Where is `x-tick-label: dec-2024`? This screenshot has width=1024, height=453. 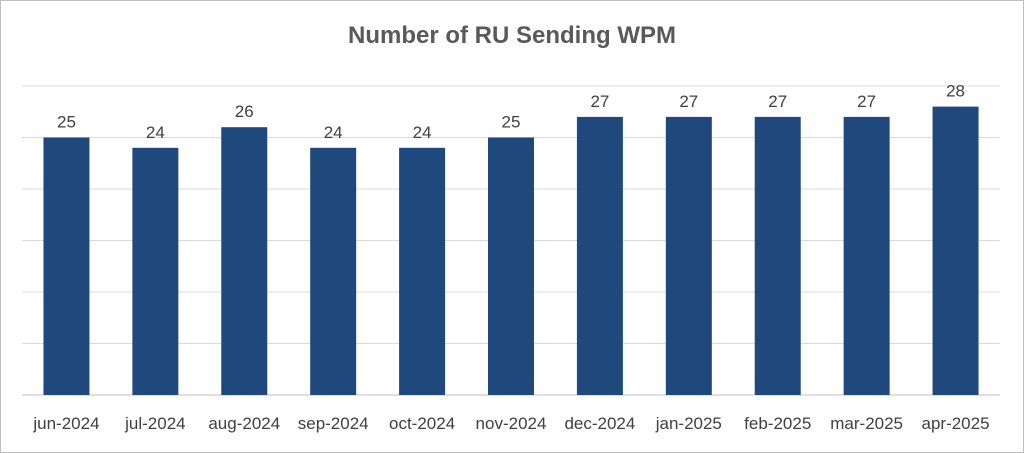
x-tick-label: dec-2024 is located at coordinates (599, 423).